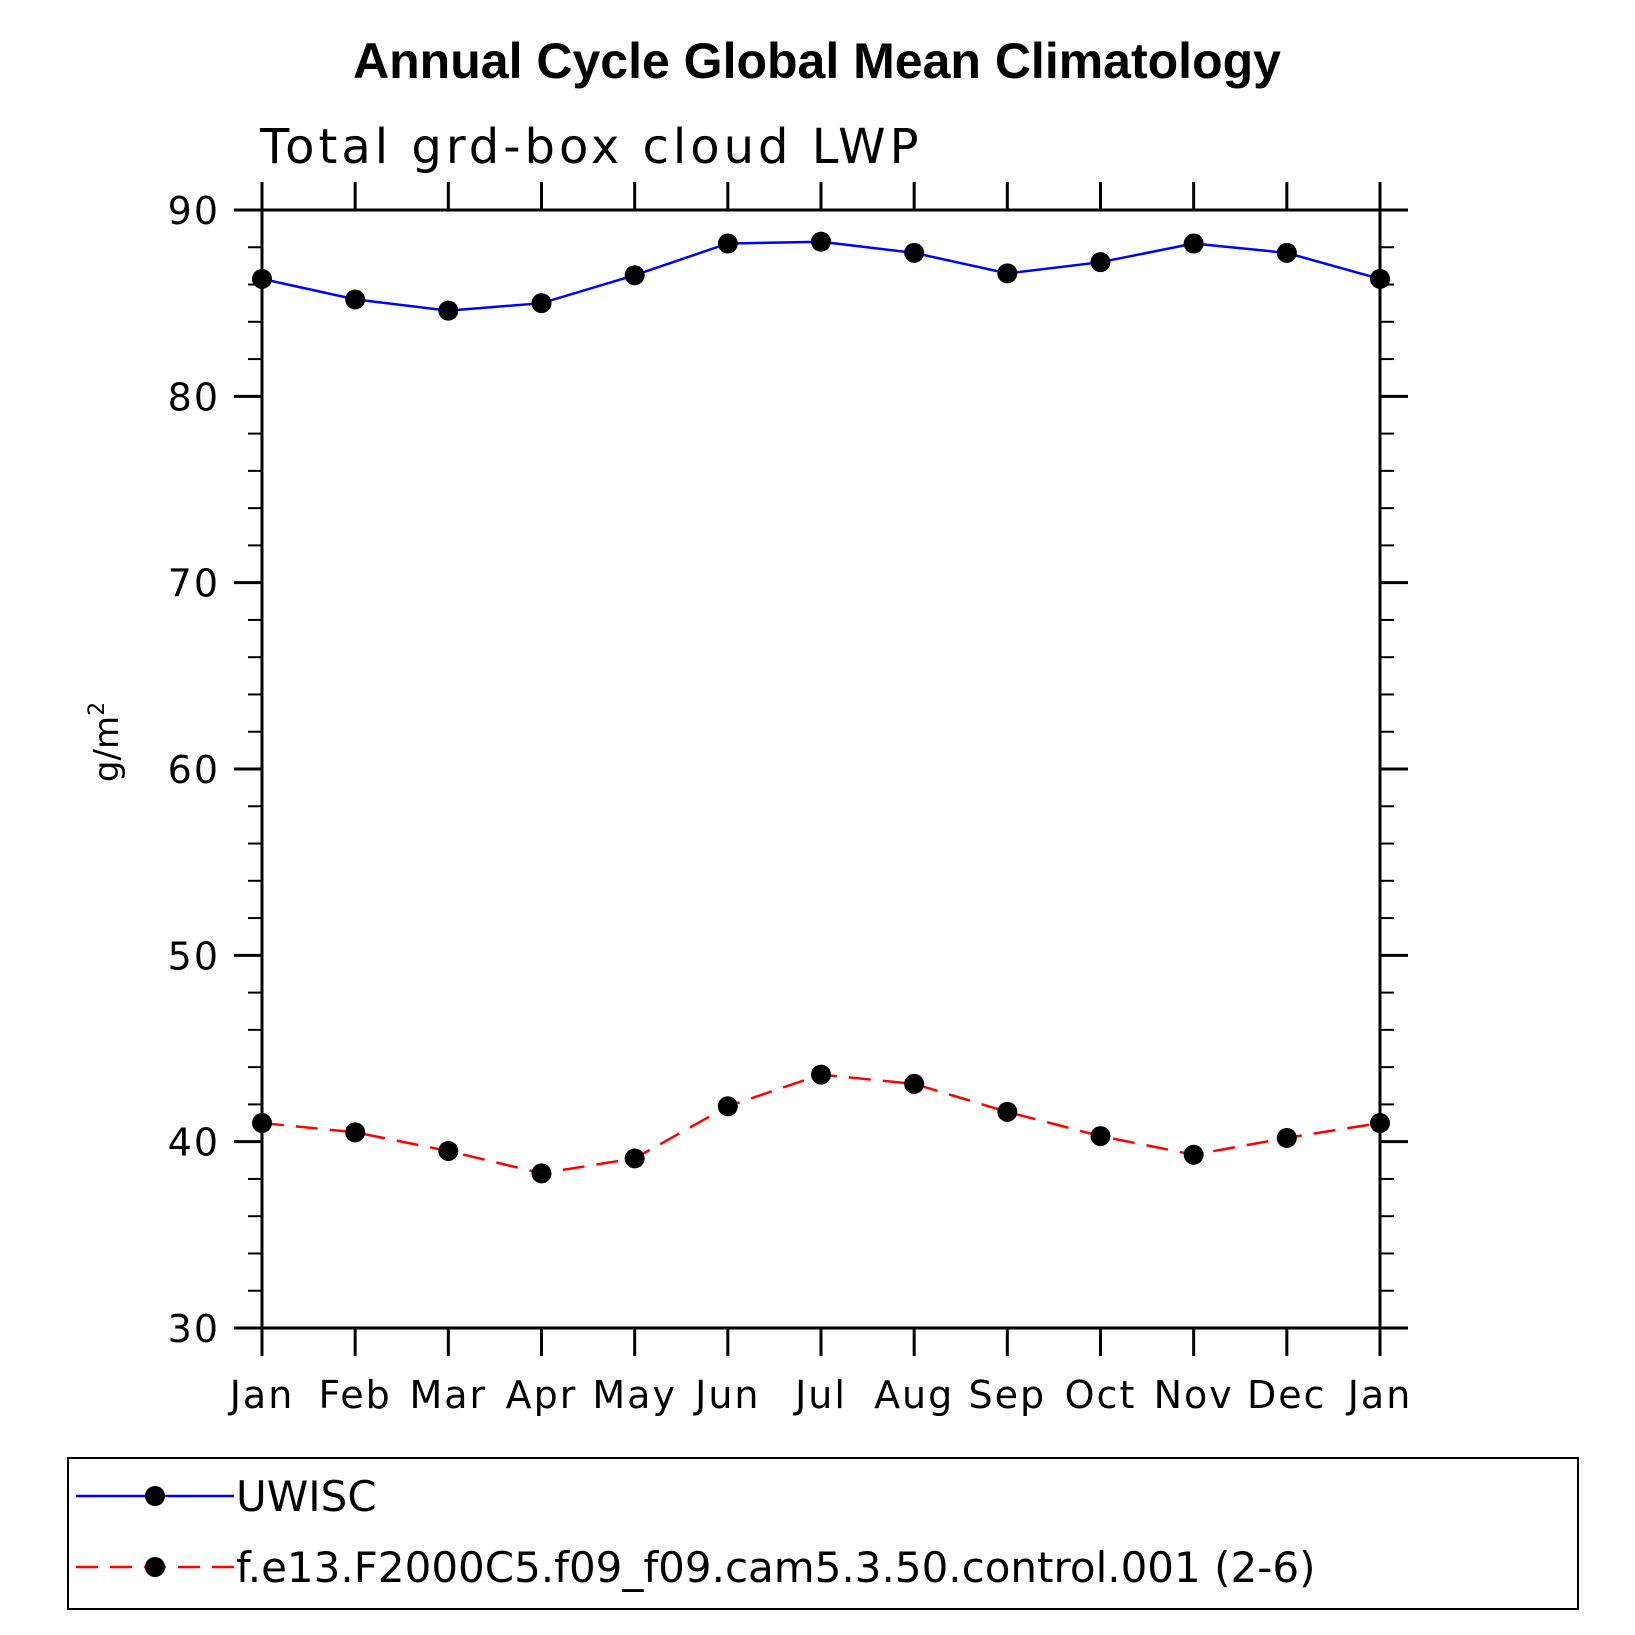 This screenshot has height=1635, width=1635. I want to click on x-tick-label: Aug, so click(914, 1395).